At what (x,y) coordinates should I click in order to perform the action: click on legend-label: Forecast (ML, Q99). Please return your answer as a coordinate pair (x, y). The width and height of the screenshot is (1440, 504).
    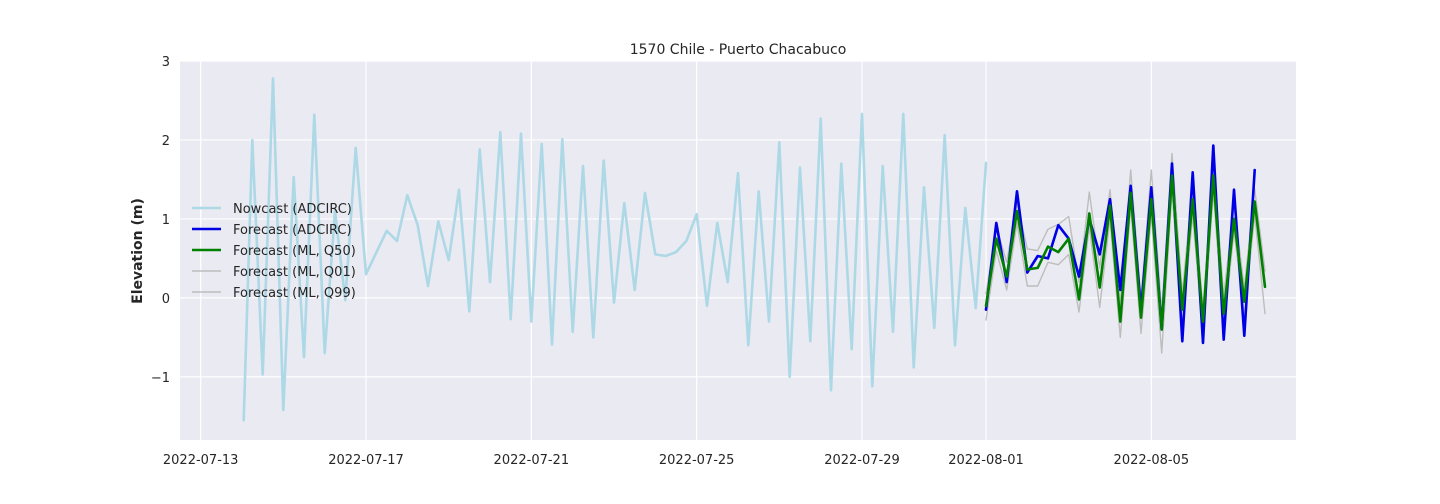
    Looking at the image, I should click on (294, 293).